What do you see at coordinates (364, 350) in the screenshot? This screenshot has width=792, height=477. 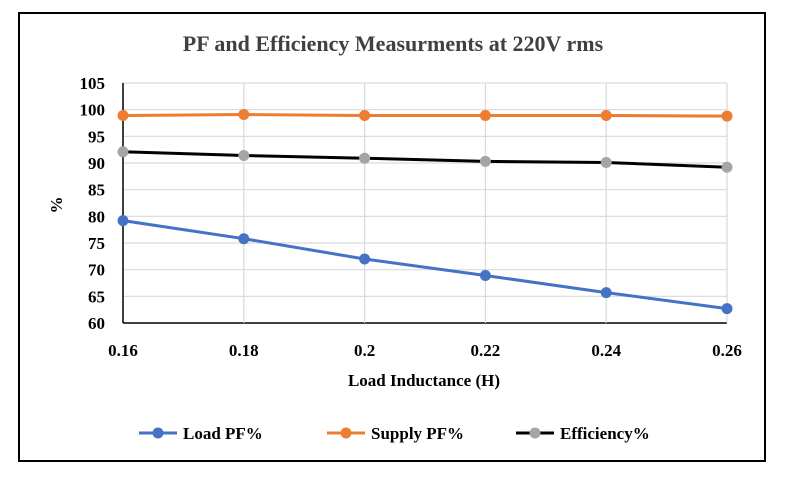 I see `x-tick-label: 0.2` at bounding box center [364, 350].